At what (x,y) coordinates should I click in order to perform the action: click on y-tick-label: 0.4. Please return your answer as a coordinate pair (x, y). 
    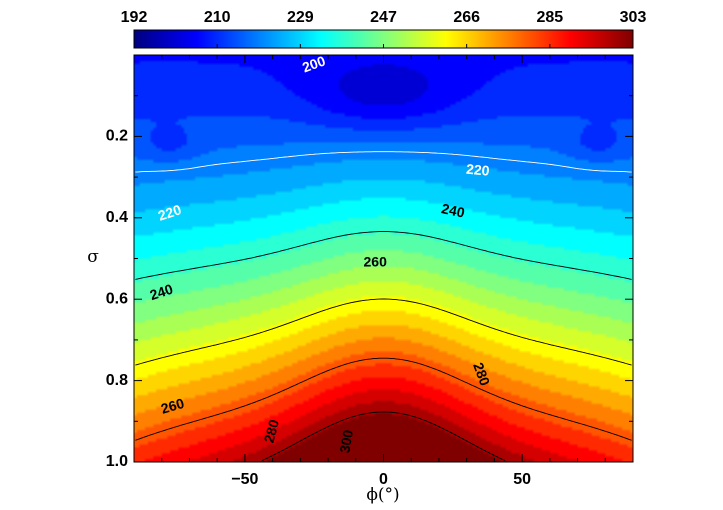
    Looking at the image, I should click on (117, 217).